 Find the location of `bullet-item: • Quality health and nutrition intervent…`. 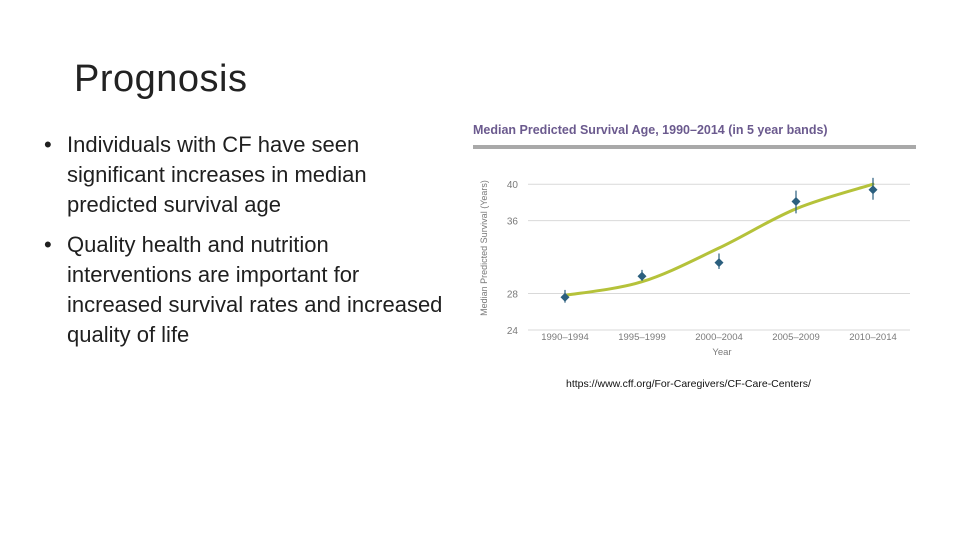

bullet-item: • Quality health and nutrition intervent… is located at coordinates (244, 290).